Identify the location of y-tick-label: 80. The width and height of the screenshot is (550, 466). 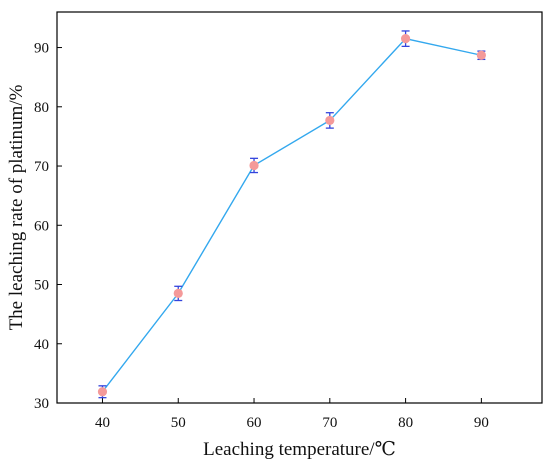
(41, 108).